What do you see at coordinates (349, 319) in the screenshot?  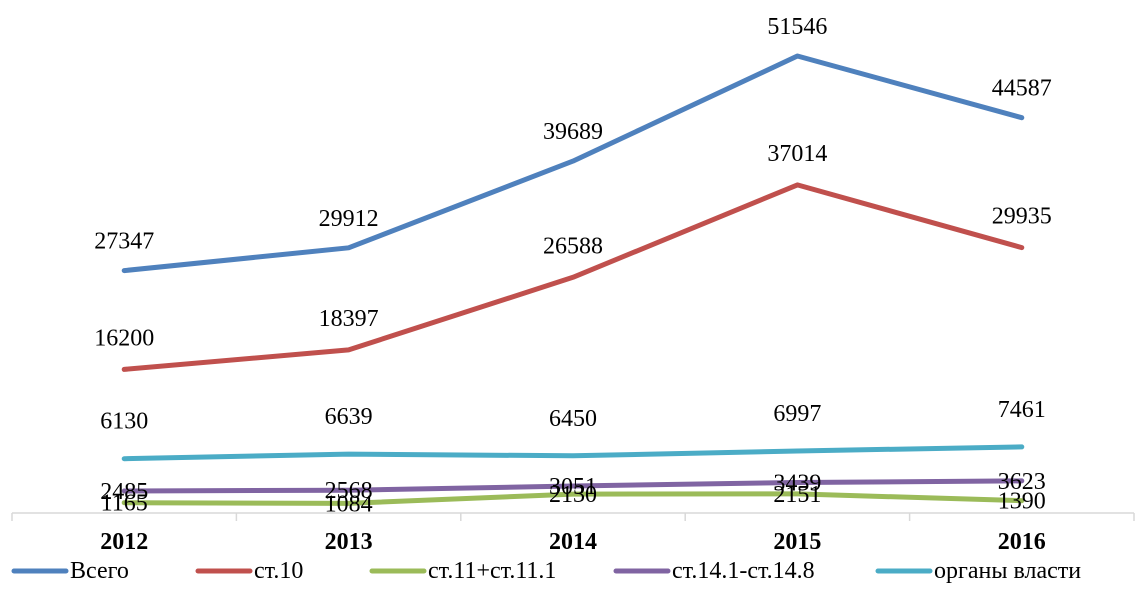 I see `data-label: 18397` at bounding box center [349, 319].